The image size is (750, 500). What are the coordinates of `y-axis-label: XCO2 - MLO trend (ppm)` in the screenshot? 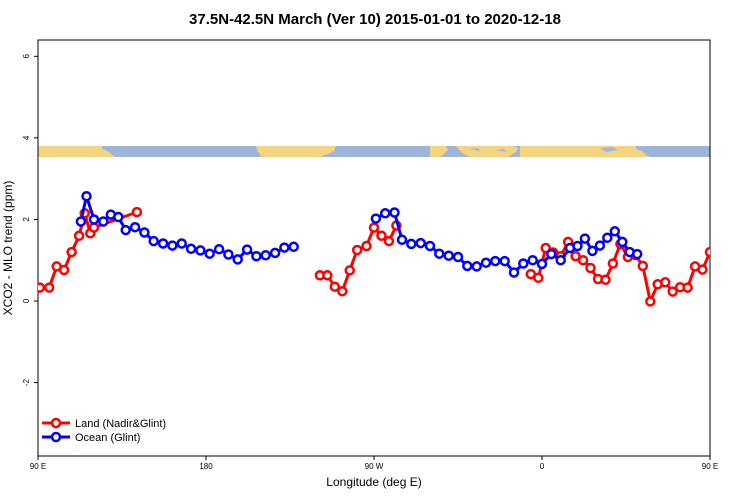 It's located at (8, 248).